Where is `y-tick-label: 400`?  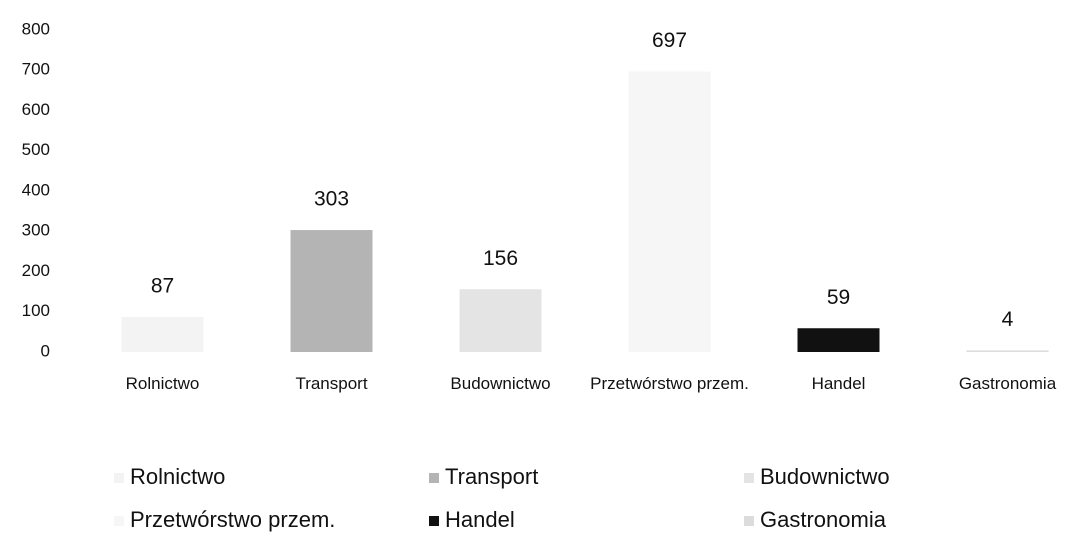 y-tick-label: 400 is located at coordinates (36, 189).